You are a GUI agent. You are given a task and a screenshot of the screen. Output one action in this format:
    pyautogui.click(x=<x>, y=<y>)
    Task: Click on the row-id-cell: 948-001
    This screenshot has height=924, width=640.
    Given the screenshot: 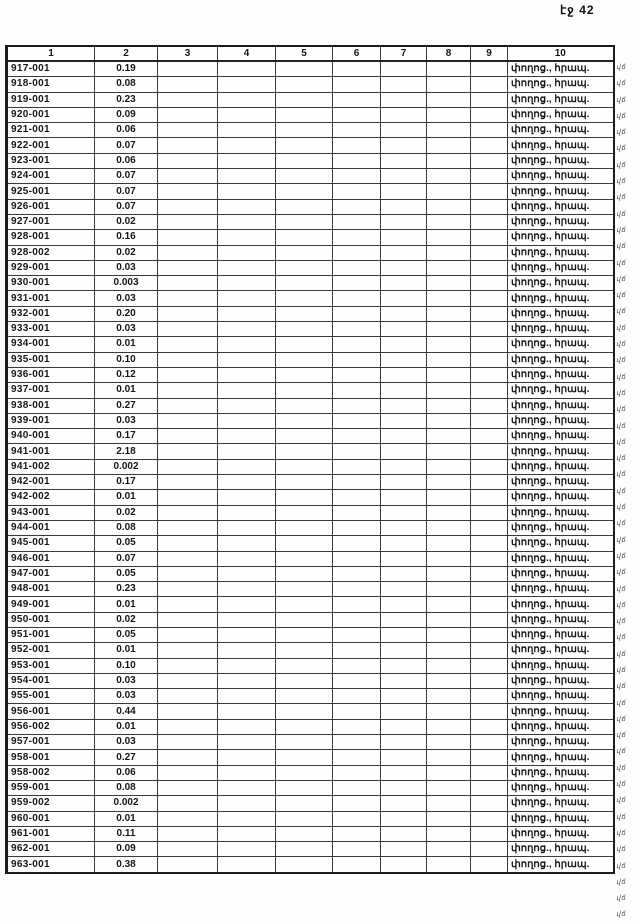 What is the action you would take?
    pyautogui.click(x=50, y=589)
    